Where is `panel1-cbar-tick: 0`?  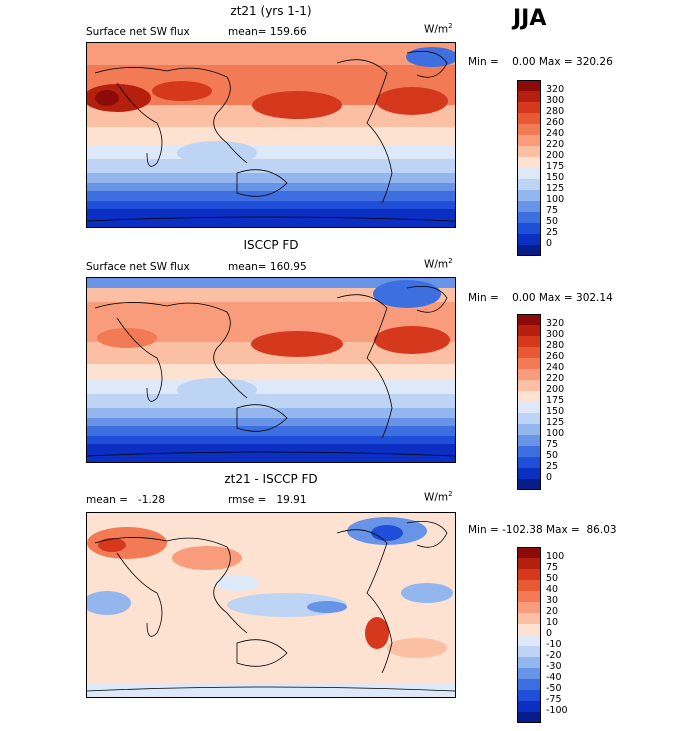 panel1-cbar-tick: 0 is located at coordinates (549, 243).